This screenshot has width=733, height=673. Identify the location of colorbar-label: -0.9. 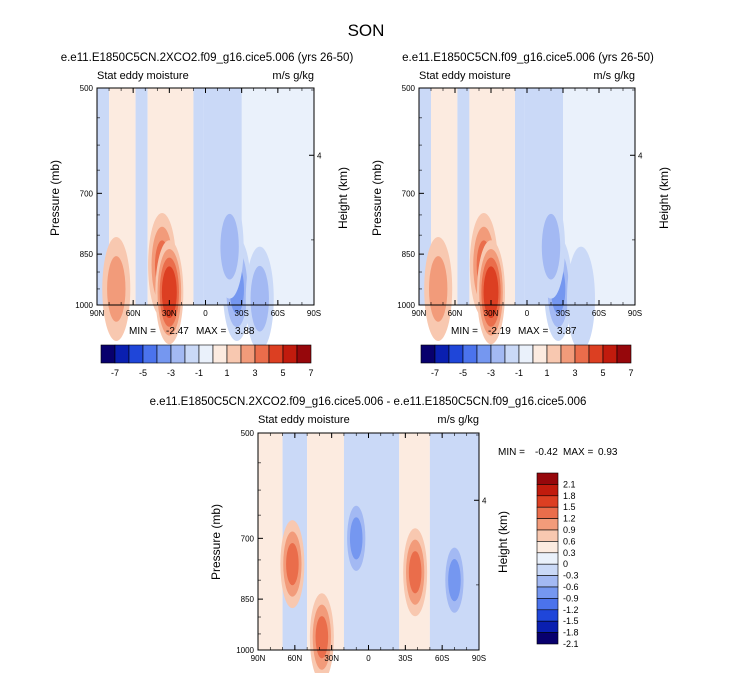
(571, 598).